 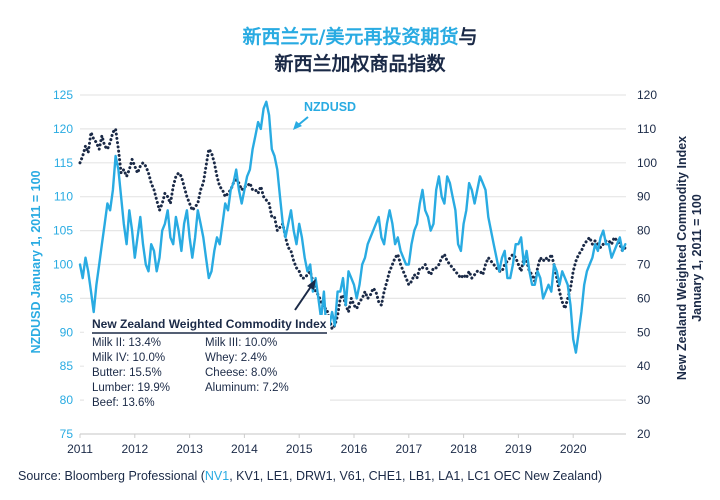 What do you see at coordinates (305, 295) in the screenshot?
I see `commodity-annotation-arrow` at bounding box center [305, 295].